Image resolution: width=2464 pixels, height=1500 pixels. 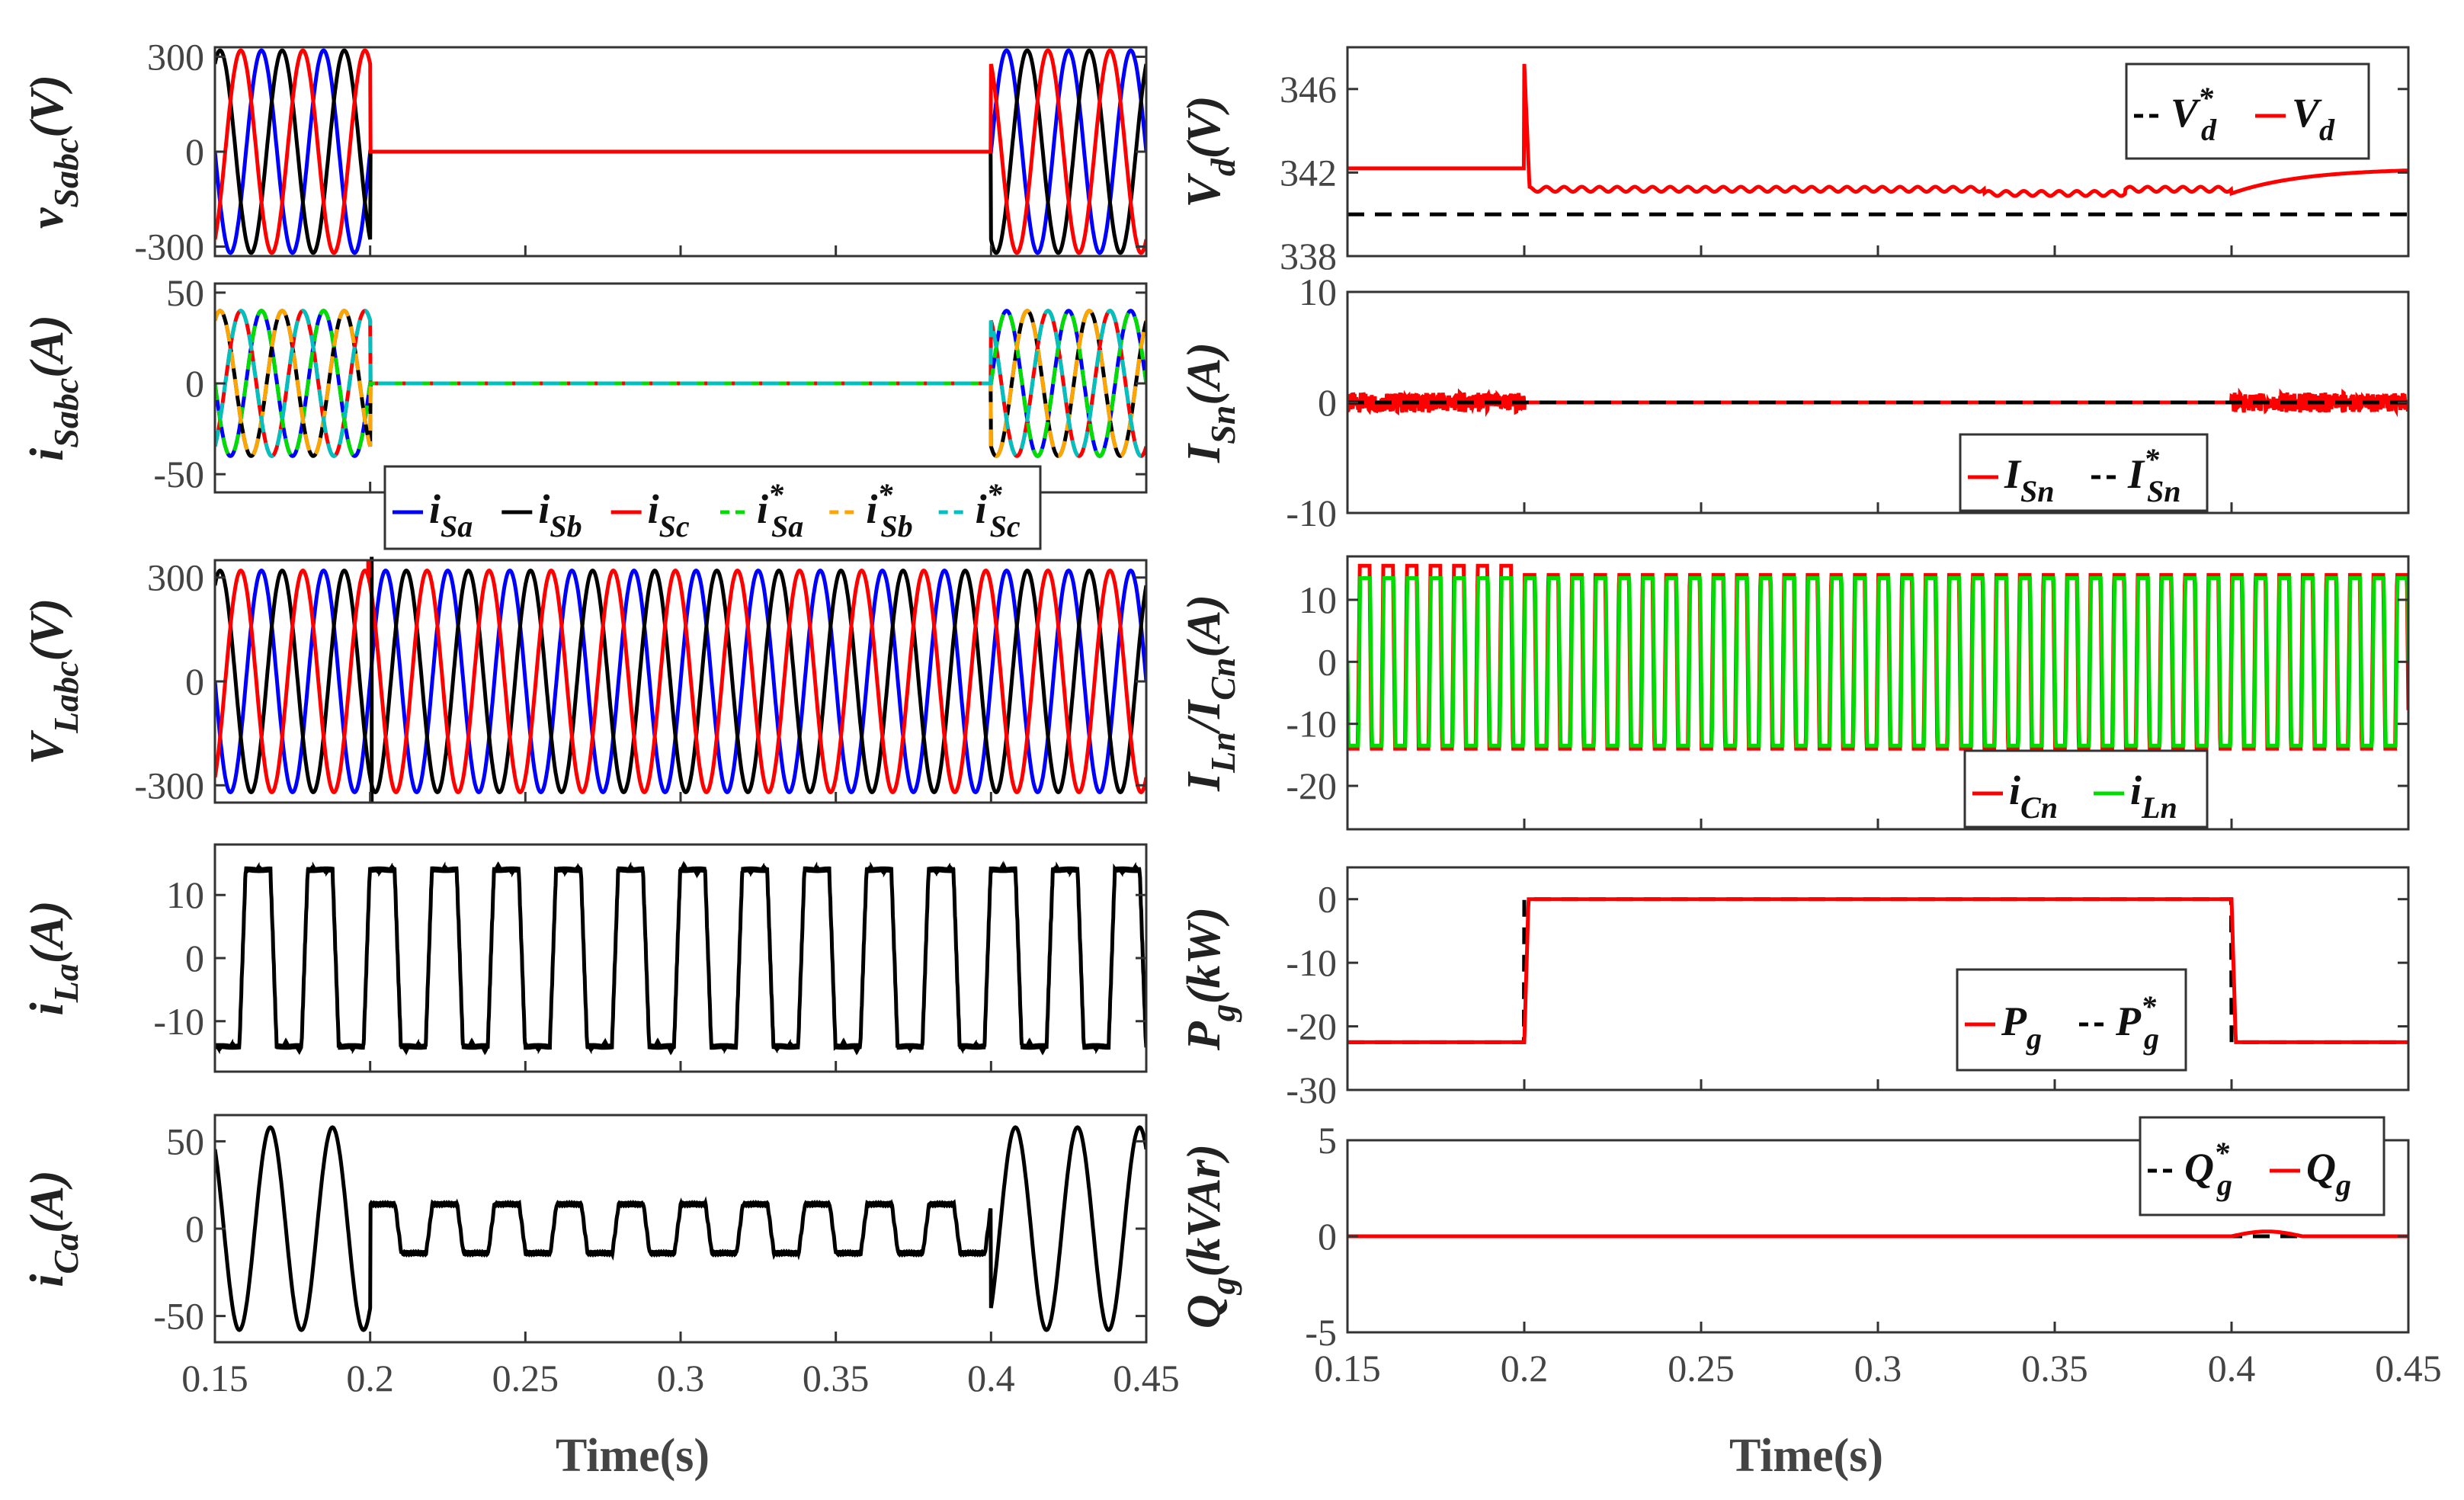 What do you see at coordinates (680, 681) in the screenshot?
I see `vlabc-series-VLa` at bounding box center [680, 681].